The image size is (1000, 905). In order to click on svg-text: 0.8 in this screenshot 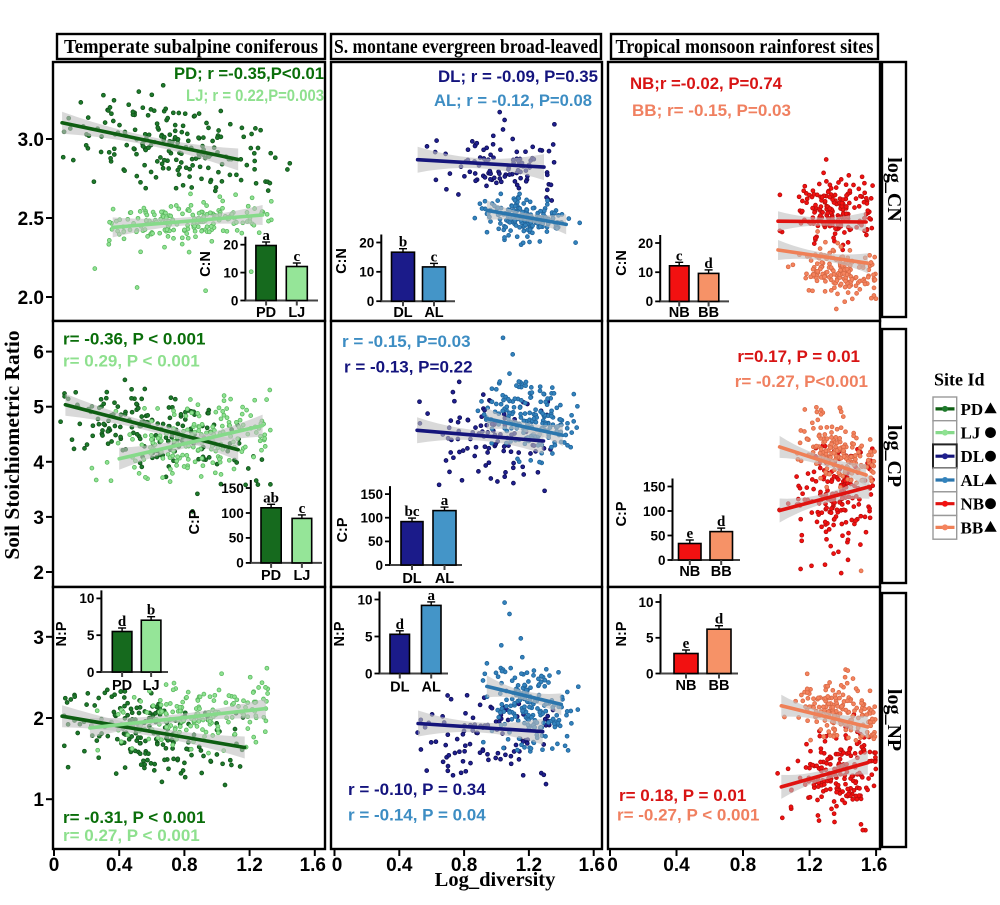, I will do `click(184, 865)`.